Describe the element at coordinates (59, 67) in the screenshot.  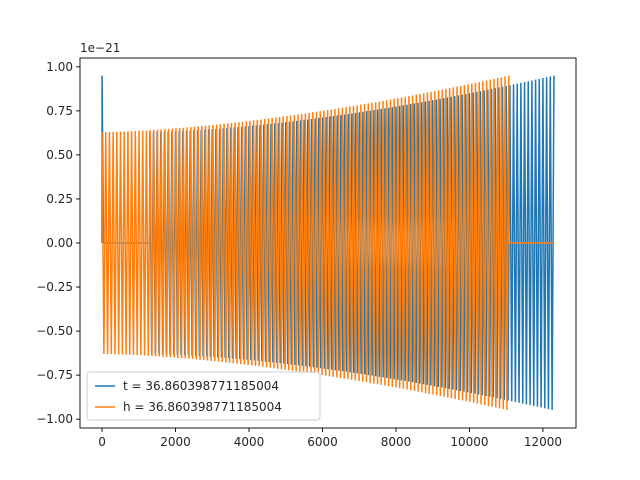
I see `y-tick-label: 1.00` at that location.